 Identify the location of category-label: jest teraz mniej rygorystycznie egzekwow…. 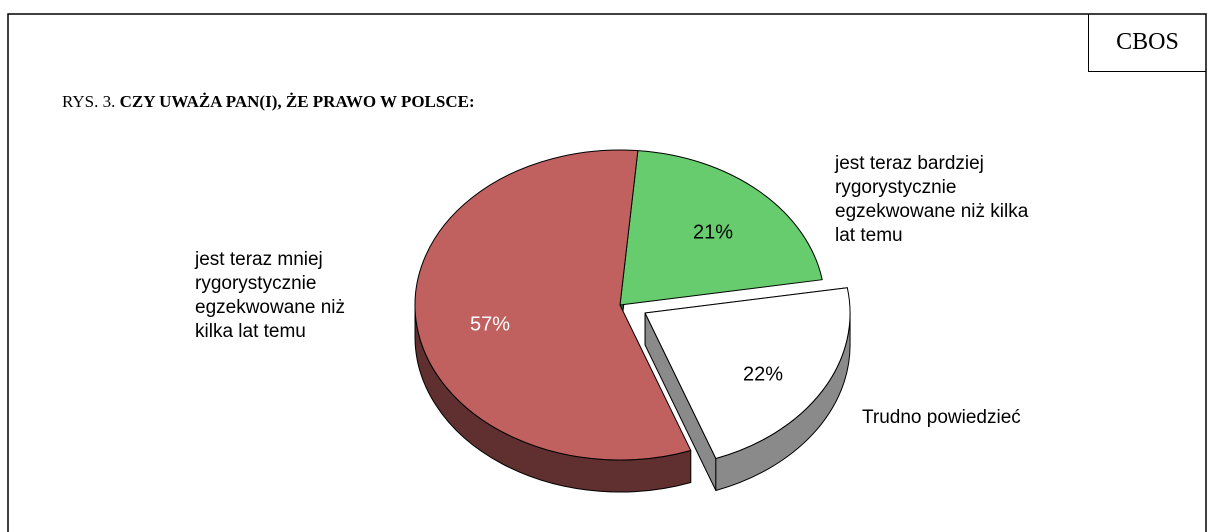
(270, 295).